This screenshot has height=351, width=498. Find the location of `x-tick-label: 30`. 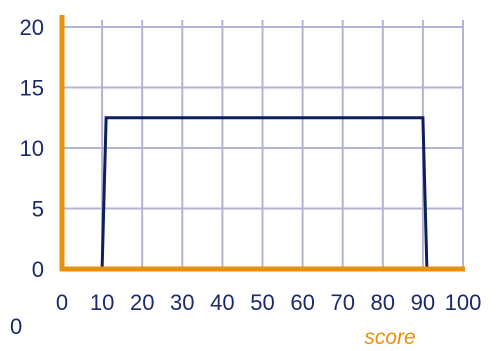

x-tick-label: 30 is located at coordinates (182, 302).